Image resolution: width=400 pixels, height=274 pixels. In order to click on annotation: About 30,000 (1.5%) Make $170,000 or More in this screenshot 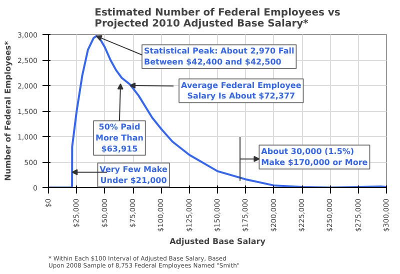, I will do `click(314, 157)`.